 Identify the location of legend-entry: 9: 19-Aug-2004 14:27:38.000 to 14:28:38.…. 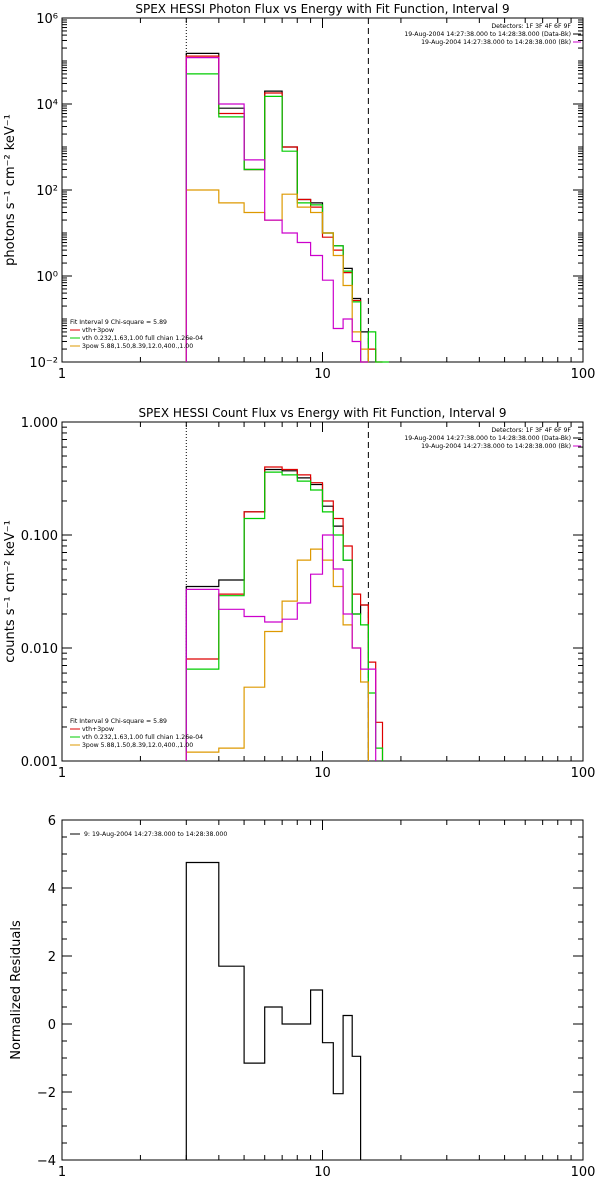
(155, 834).